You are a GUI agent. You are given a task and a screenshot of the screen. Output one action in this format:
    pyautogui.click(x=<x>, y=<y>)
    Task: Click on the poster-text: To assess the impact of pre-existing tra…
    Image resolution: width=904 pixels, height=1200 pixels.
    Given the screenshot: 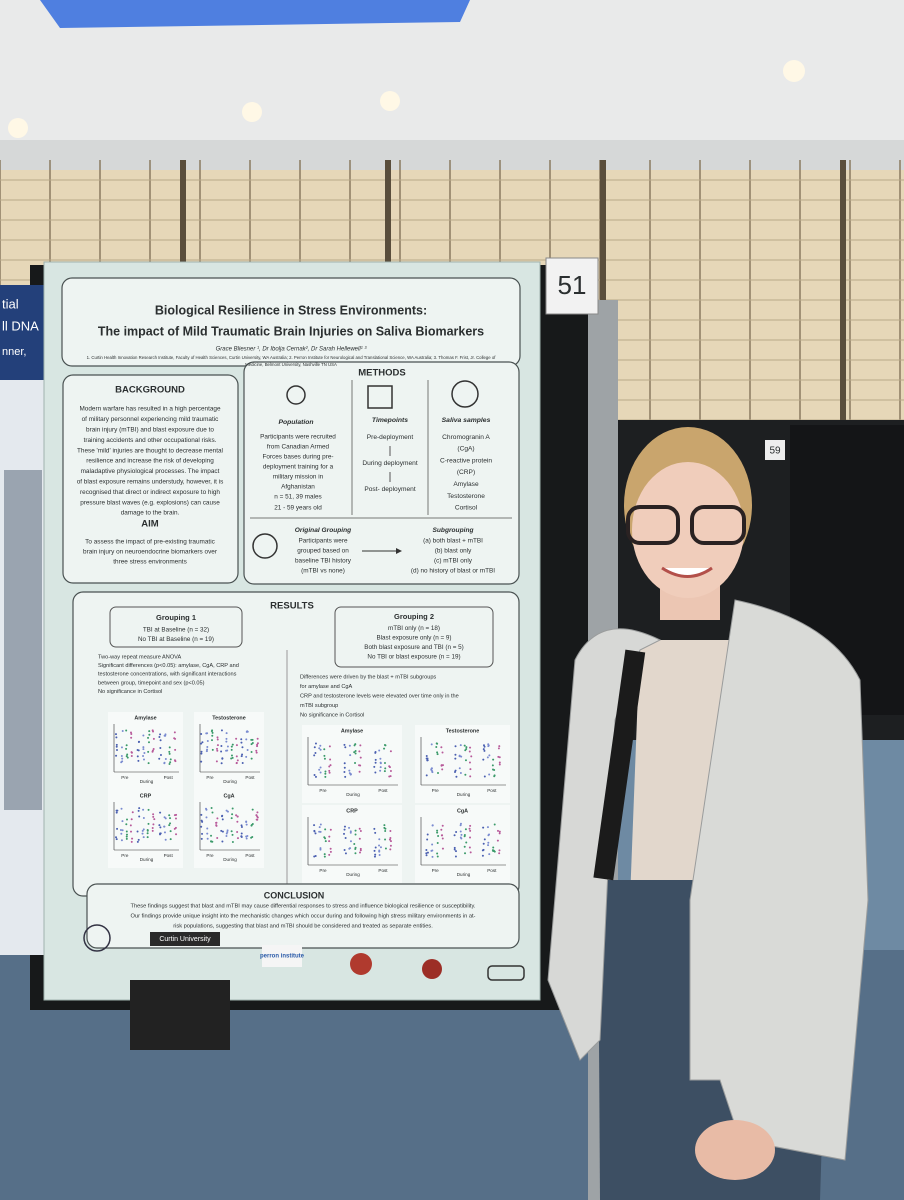 What is the action you would take?
    pyautogui.click(x=150, y=542)
    